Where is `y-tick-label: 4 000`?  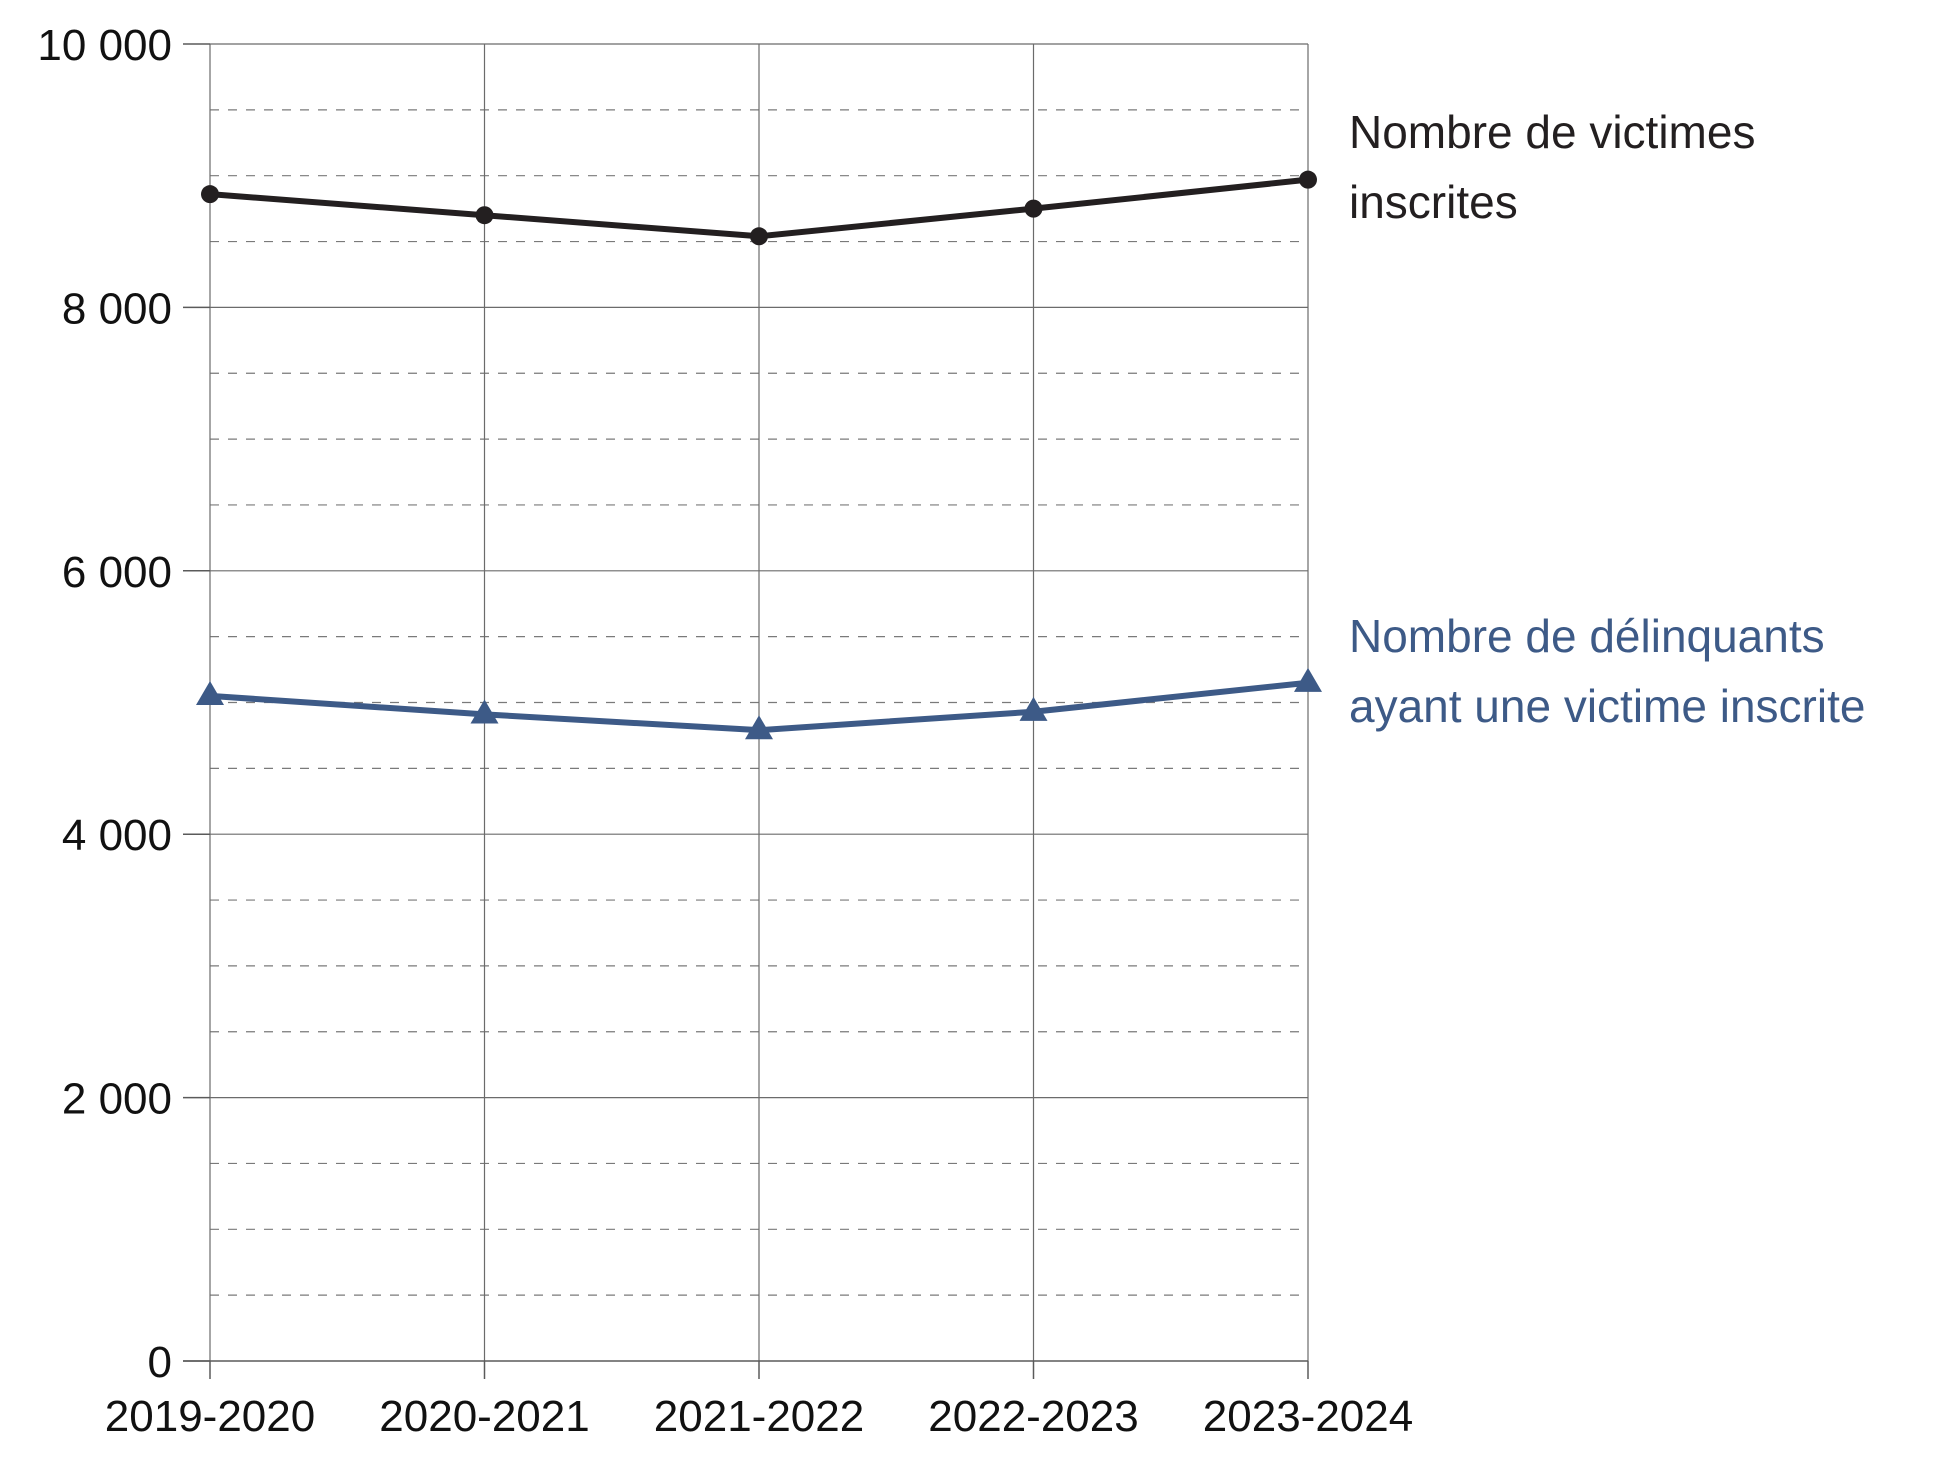
y-tick-label: 4 000 is located at coordinates (117, 835).